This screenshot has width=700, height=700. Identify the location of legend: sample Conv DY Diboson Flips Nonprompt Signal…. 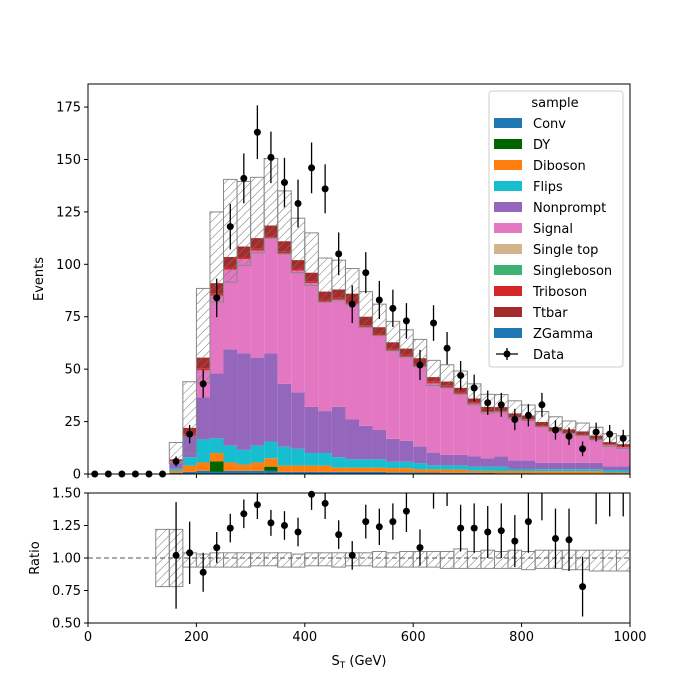
(556, 229).